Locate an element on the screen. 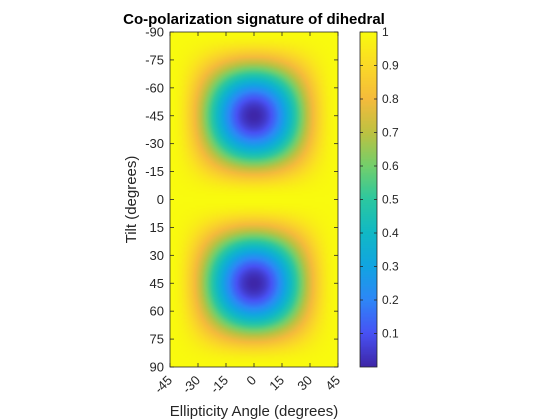 The height and width of the screenshot is (420, 560). y-tick-label: -60 is located at coordinates (154, 87).